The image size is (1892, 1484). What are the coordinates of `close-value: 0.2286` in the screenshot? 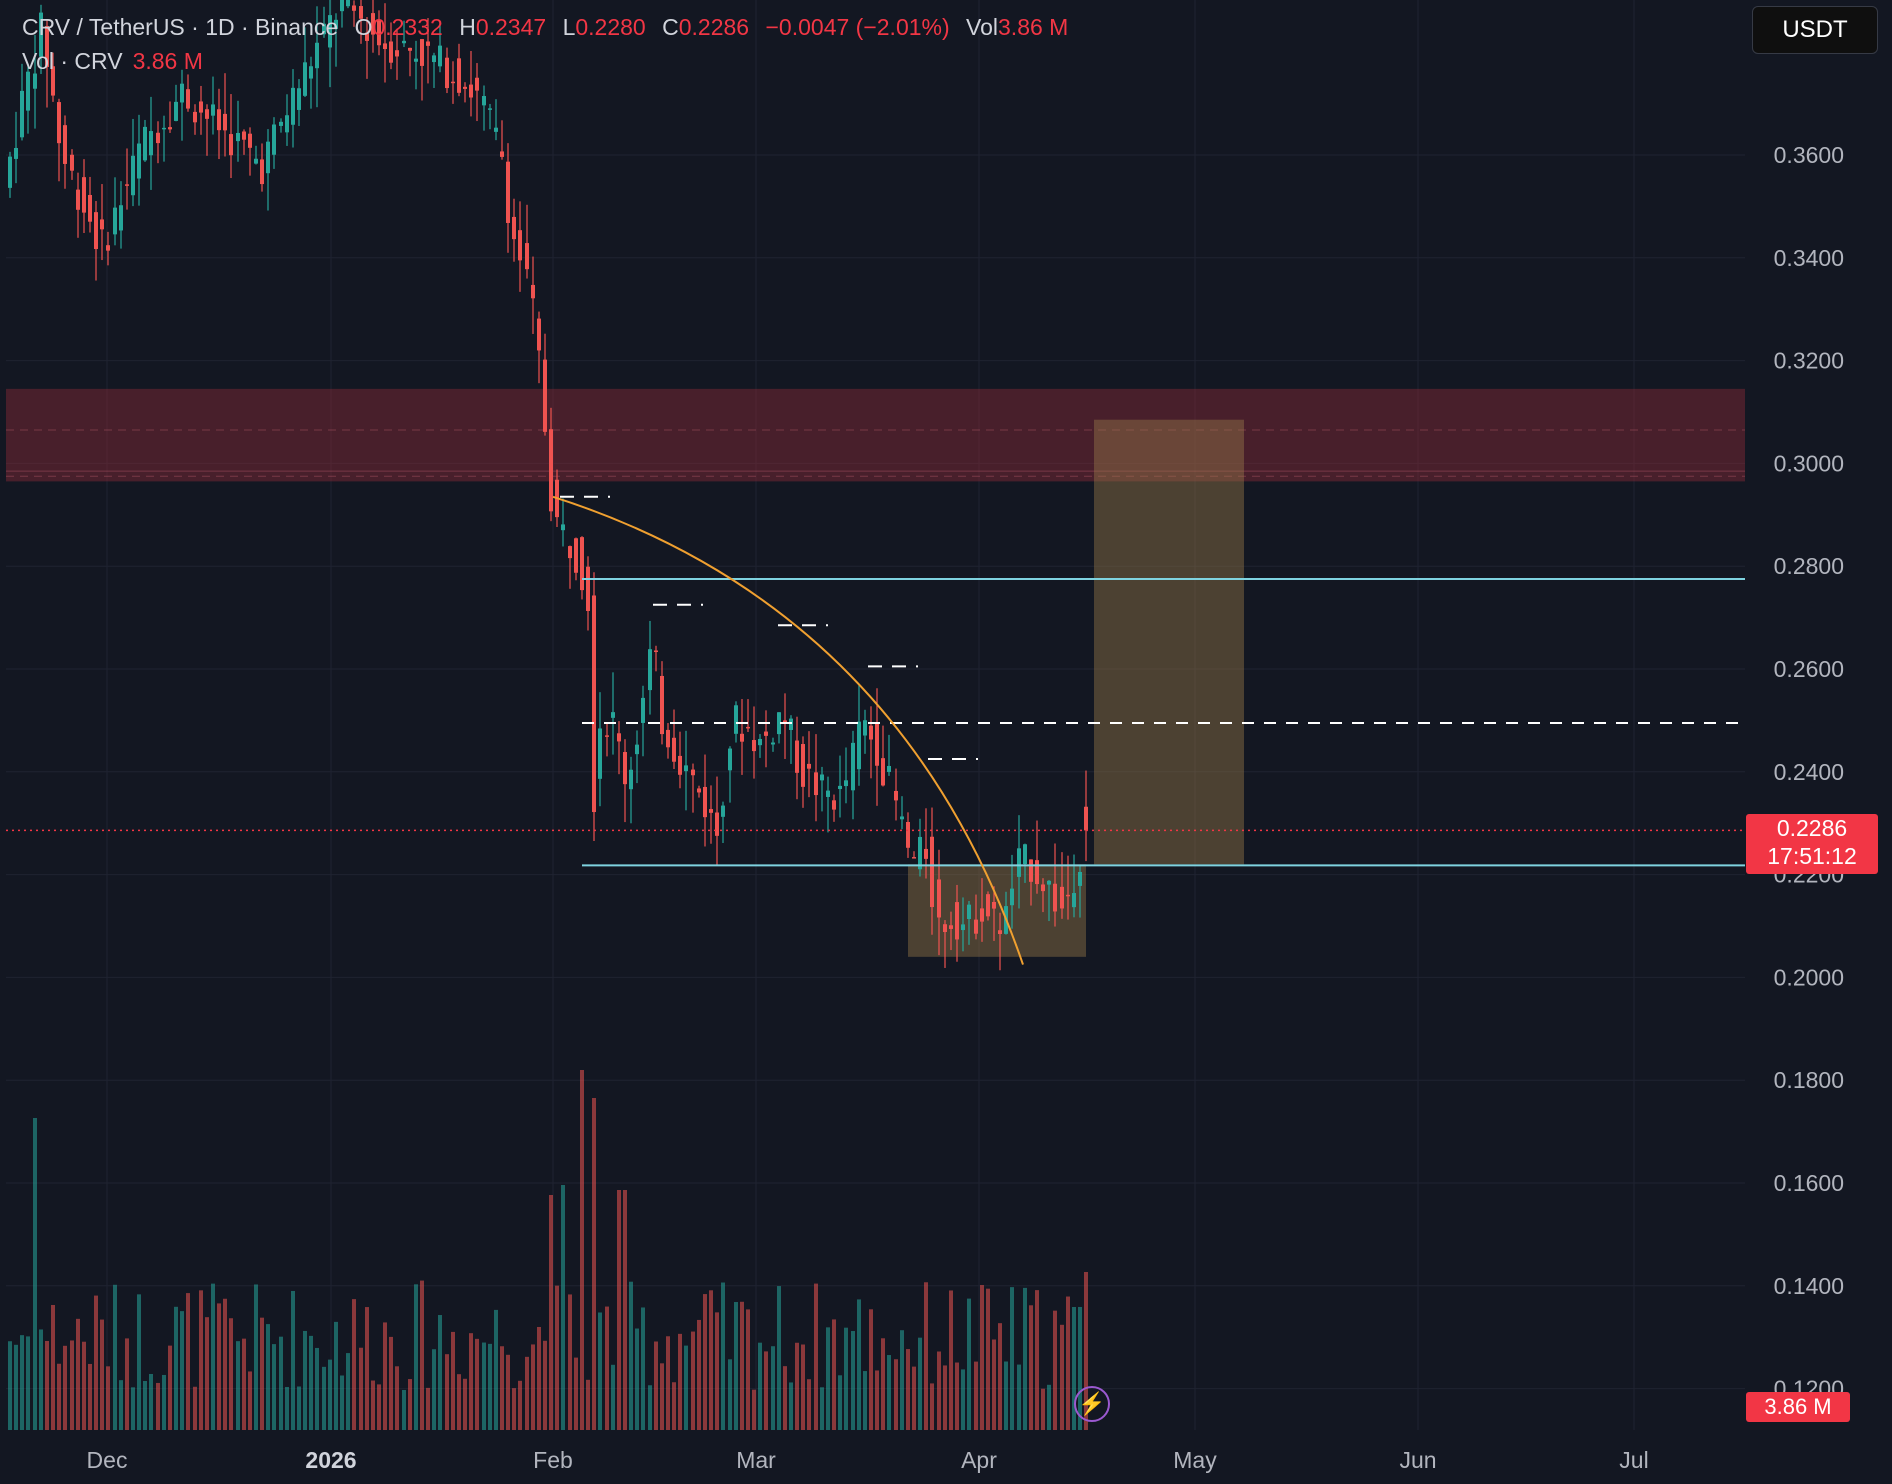 It's located at (714, 27).